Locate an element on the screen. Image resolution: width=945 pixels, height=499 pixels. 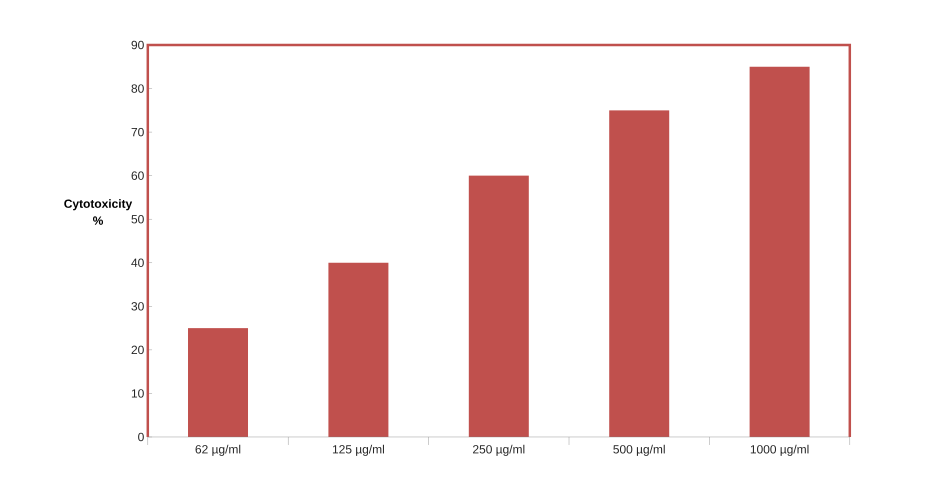
y-tick-label: 70 is located at coordinates (138, 132).